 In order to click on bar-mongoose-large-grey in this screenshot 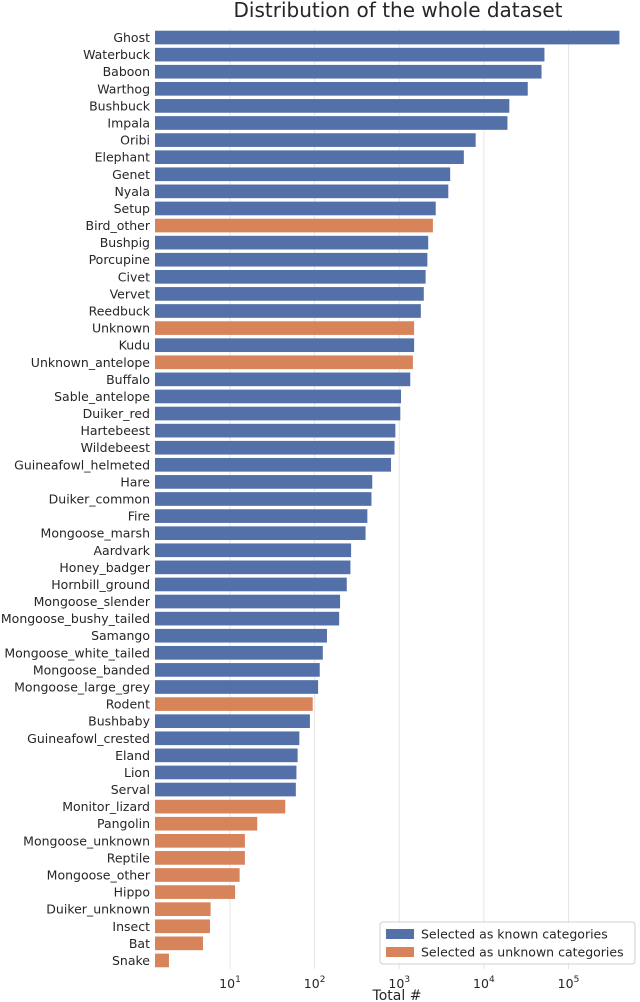, I will do `click(237, 687)`.